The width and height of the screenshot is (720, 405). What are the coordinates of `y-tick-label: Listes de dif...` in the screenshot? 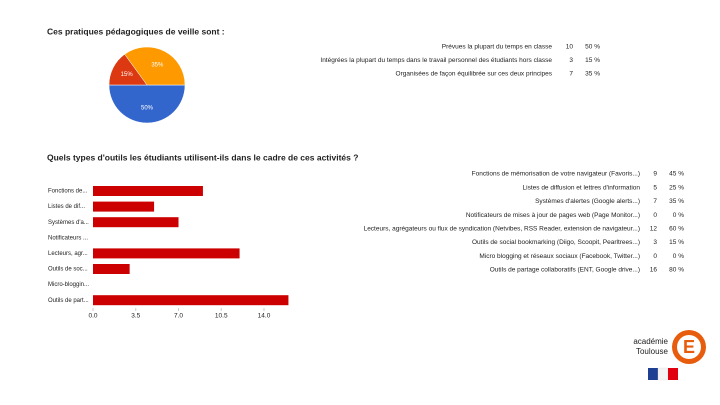 It's located at (66, 207).